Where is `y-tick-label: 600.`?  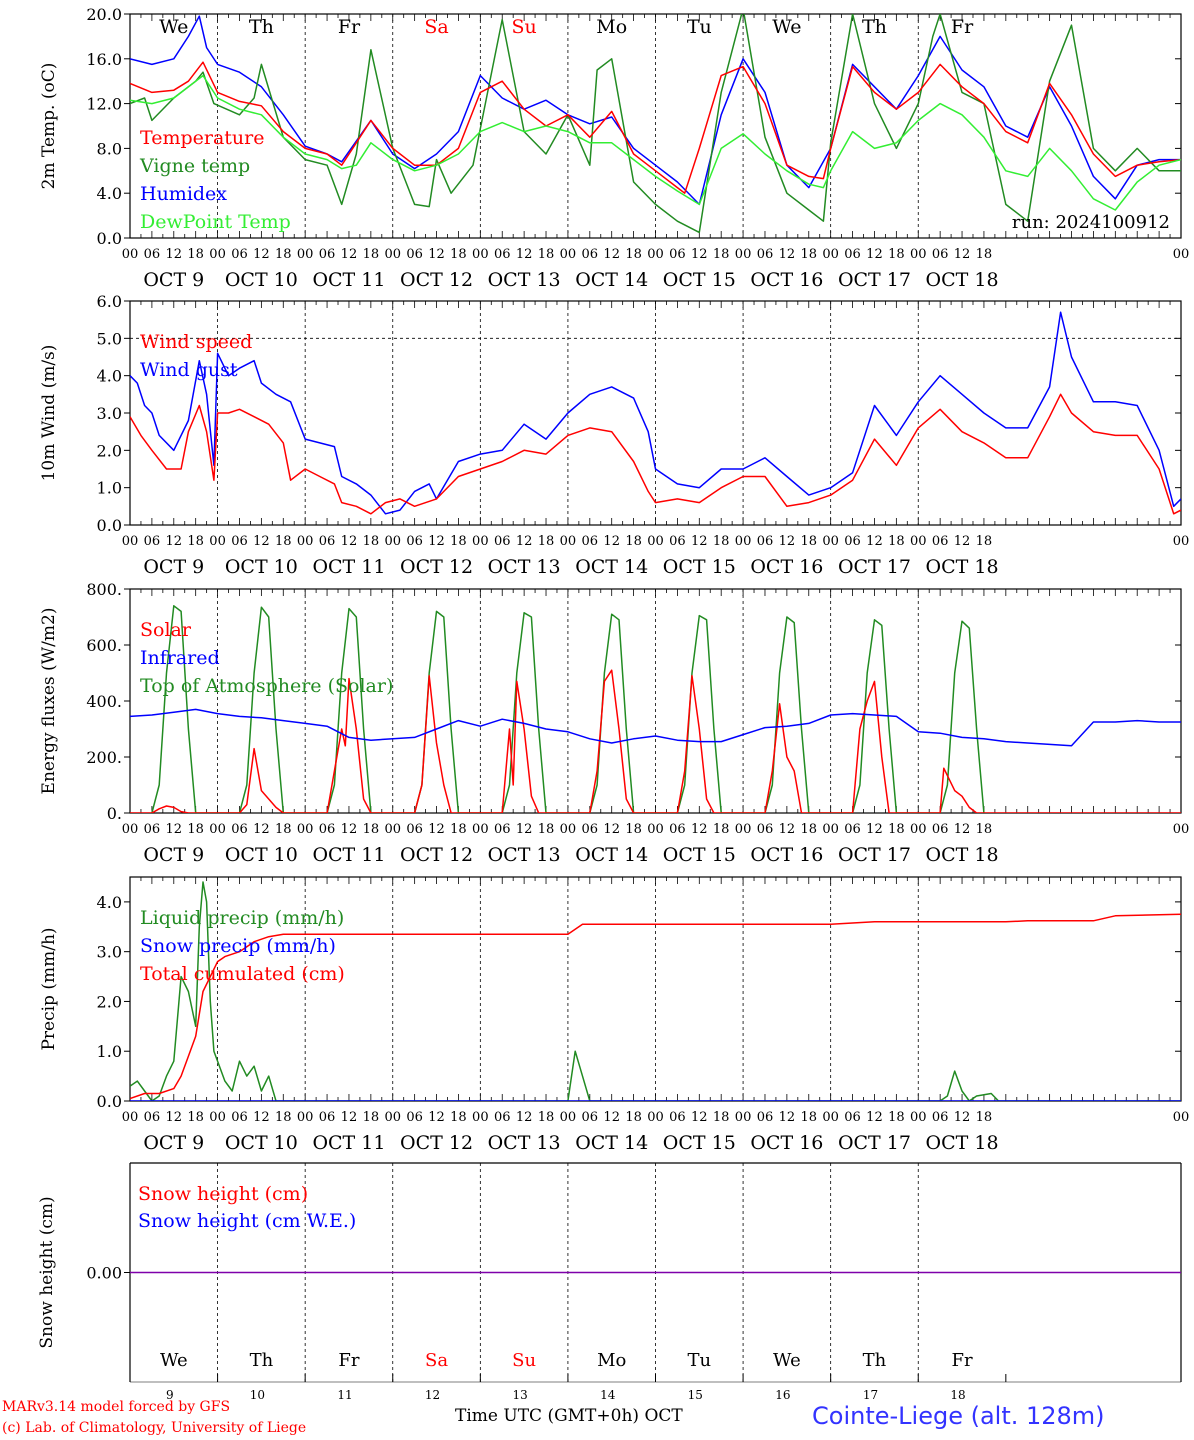
y-tick-label: 600. is located at coordinates (104, 645).